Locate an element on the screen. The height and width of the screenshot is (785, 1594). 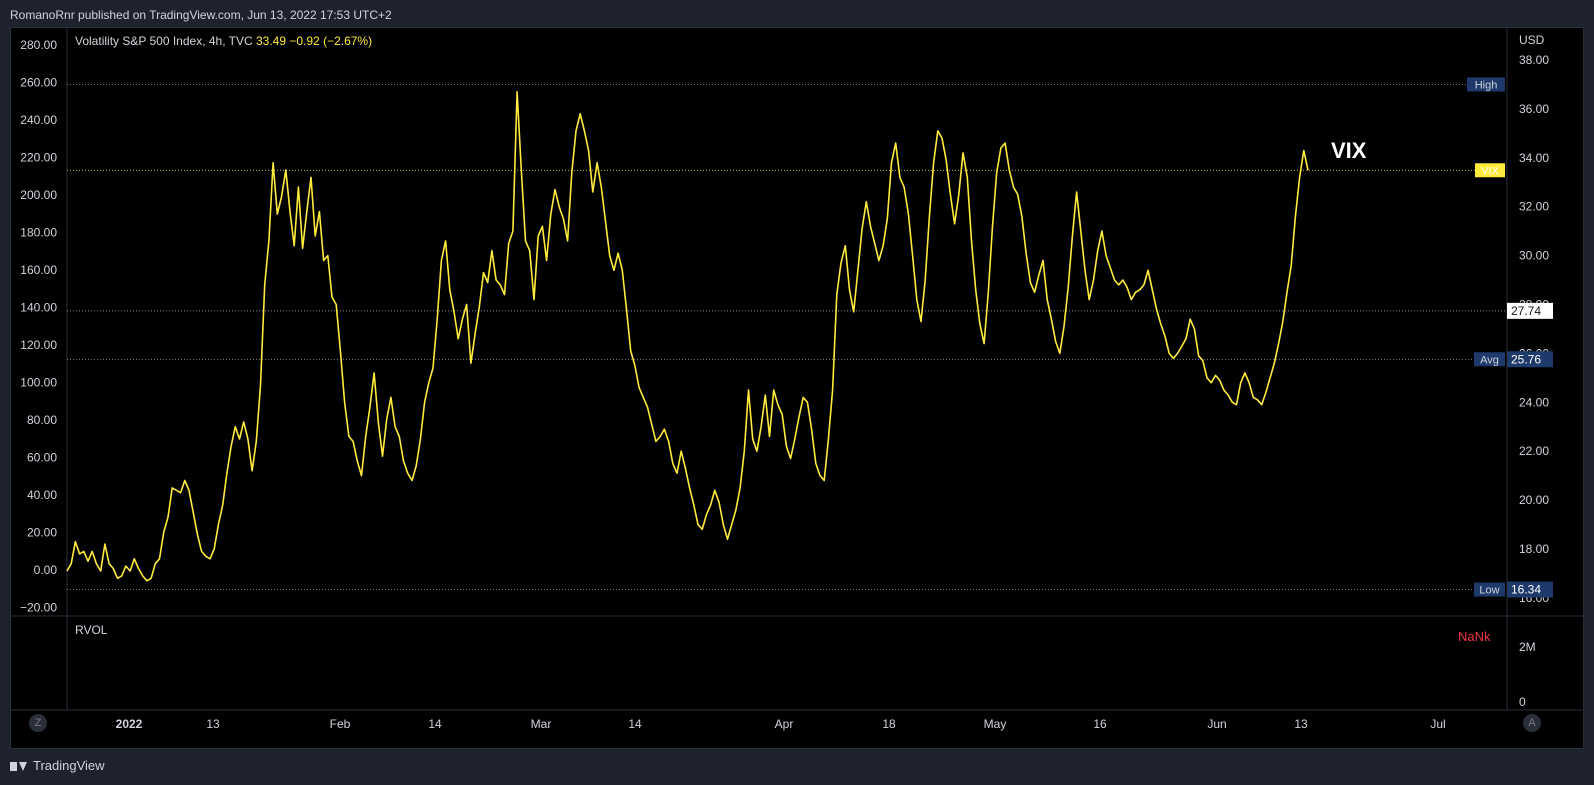
left-axis-tick: −20.00 is located at coordinates (38, 608).